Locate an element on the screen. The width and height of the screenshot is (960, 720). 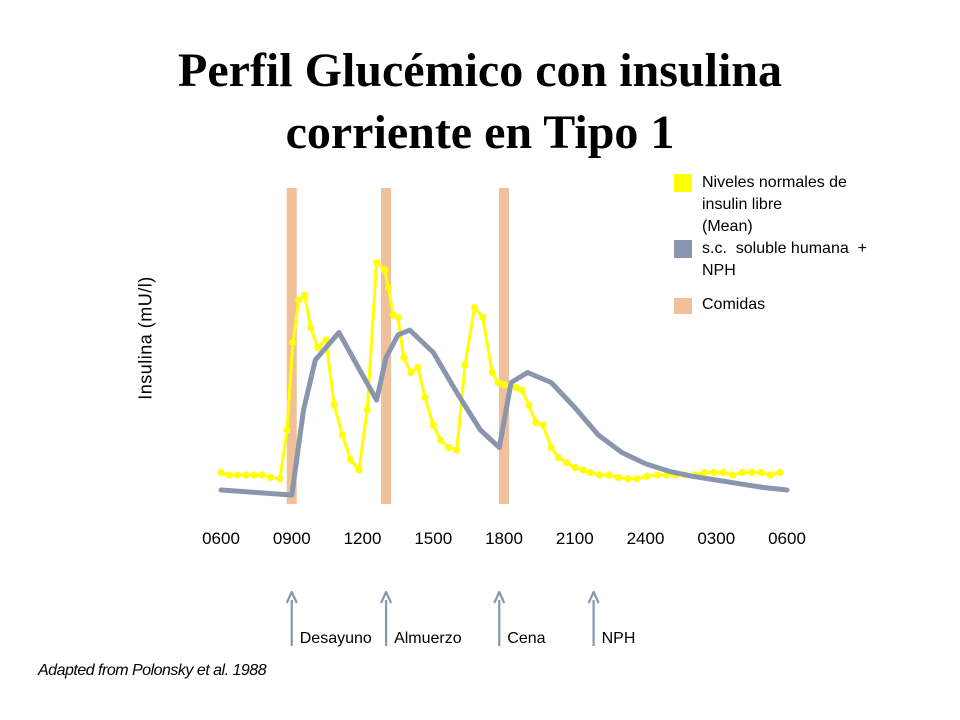
x-tick-label-2: 1200 is located at coordinates (363, 538).